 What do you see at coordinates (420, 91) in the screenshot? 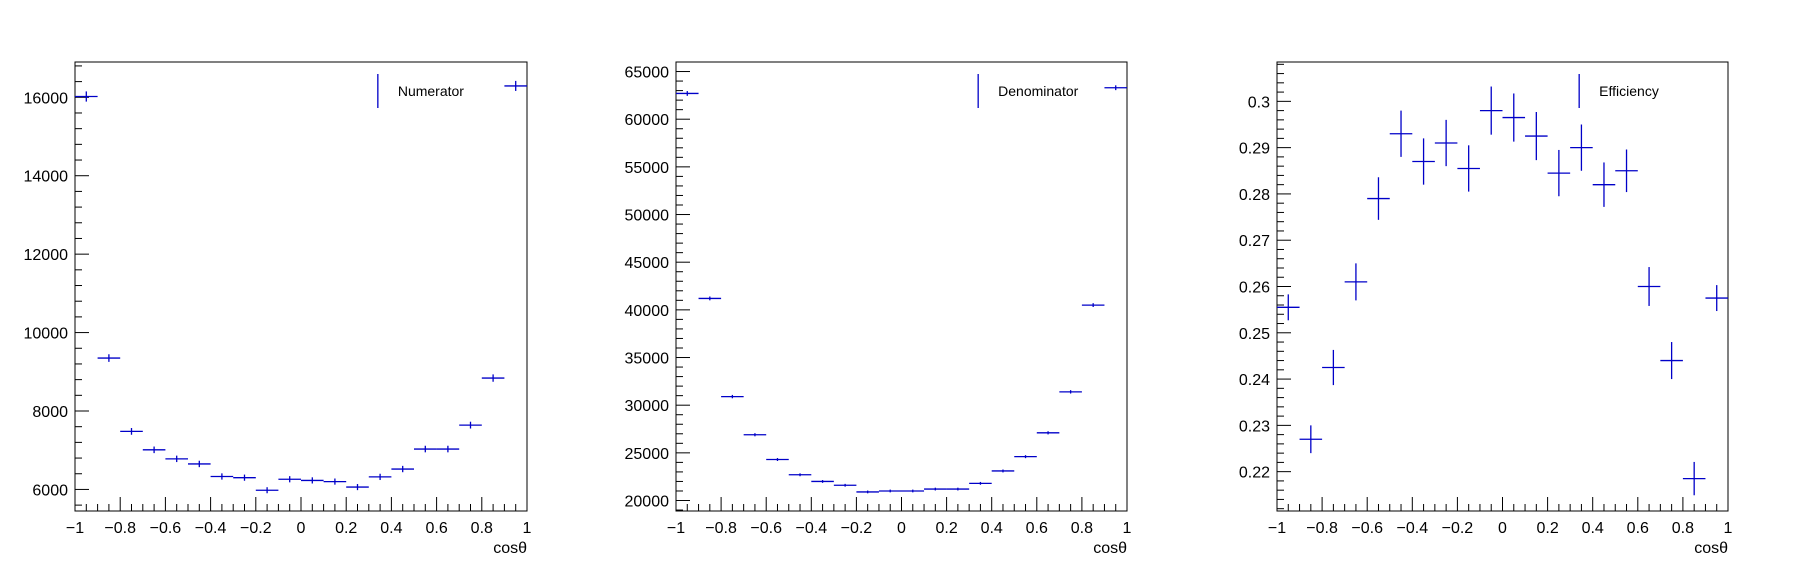
I see `legend: Numerator` at bounding box center [420, 91].